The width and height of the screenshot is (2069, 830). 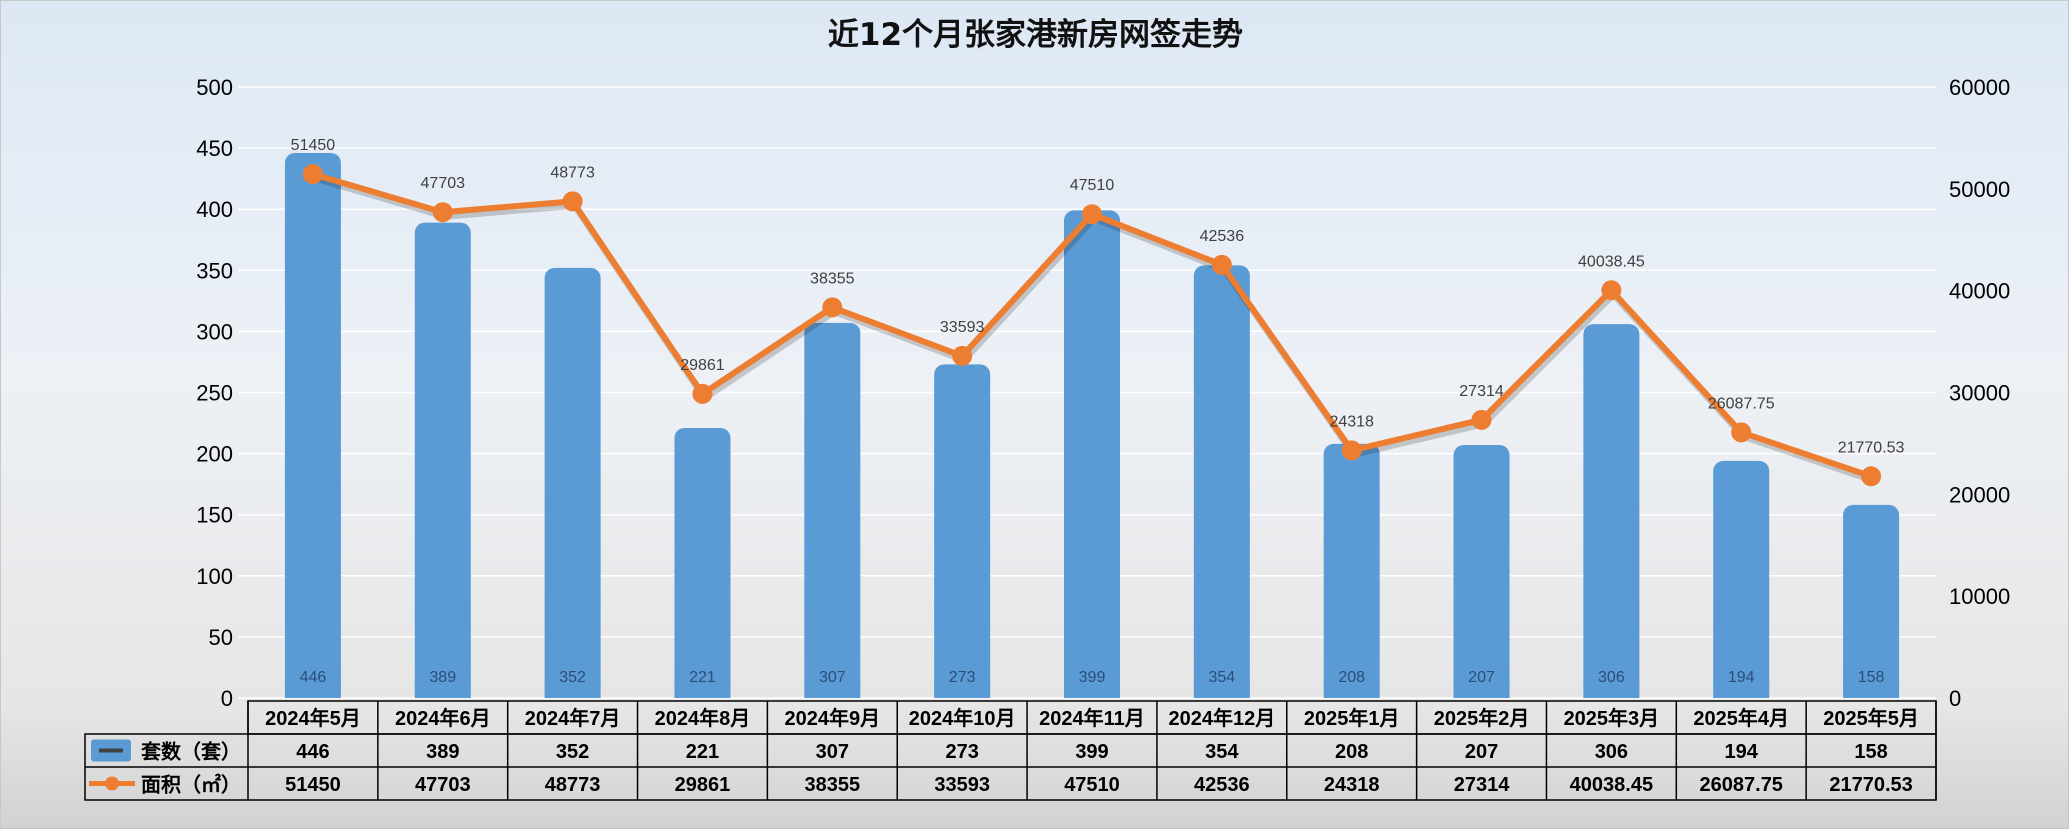 I want to click on line-value-label: 48773, so click(x=572, y=172).